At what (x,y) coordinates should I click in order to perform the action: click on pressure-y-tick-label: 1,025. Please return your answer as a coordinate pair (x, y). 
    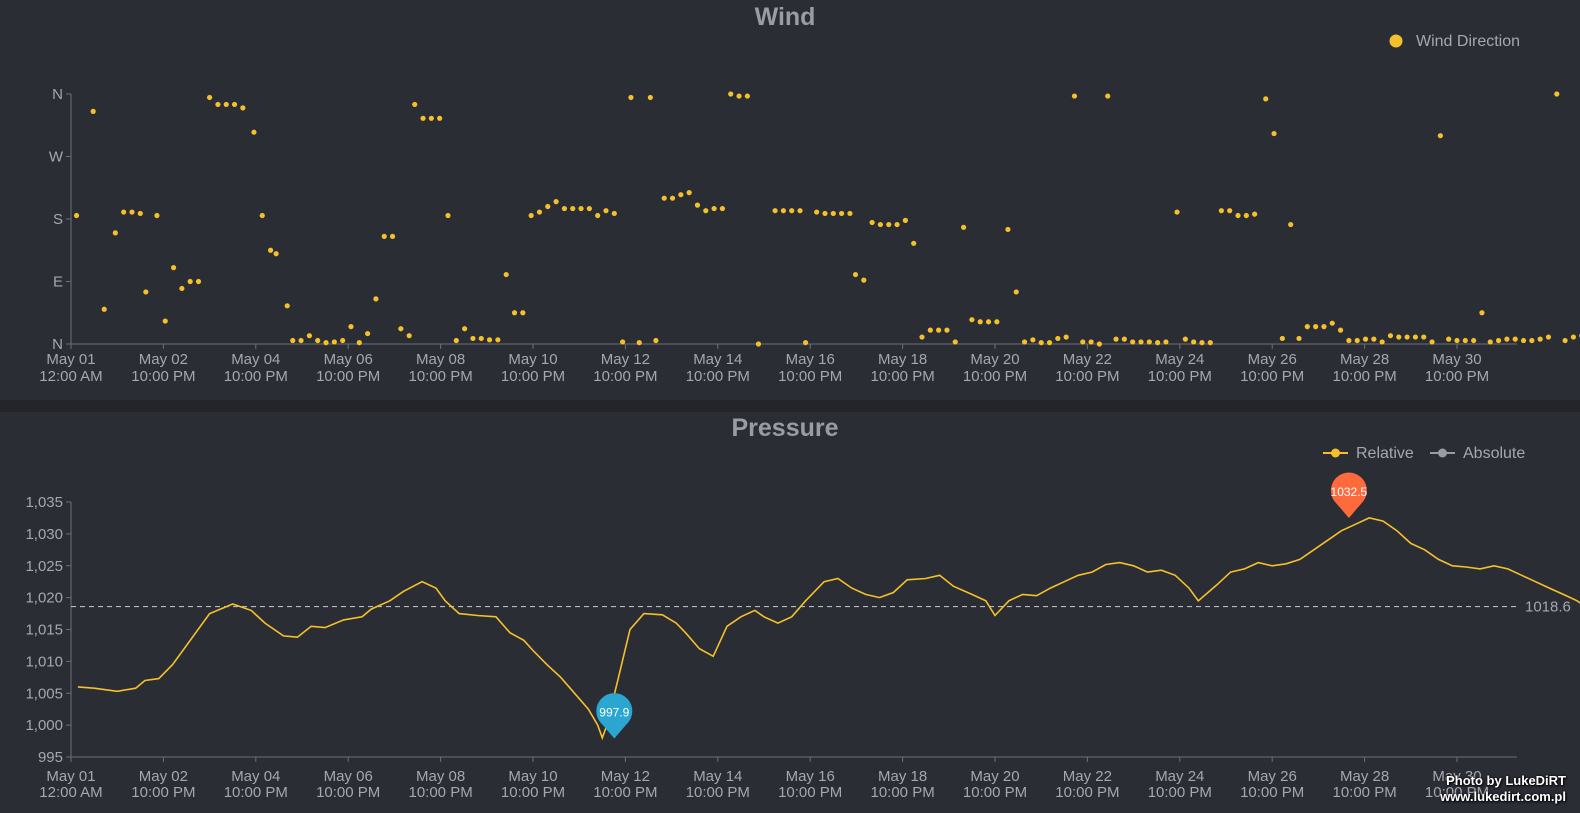
    Looking at the image, I should click on (44, 566).